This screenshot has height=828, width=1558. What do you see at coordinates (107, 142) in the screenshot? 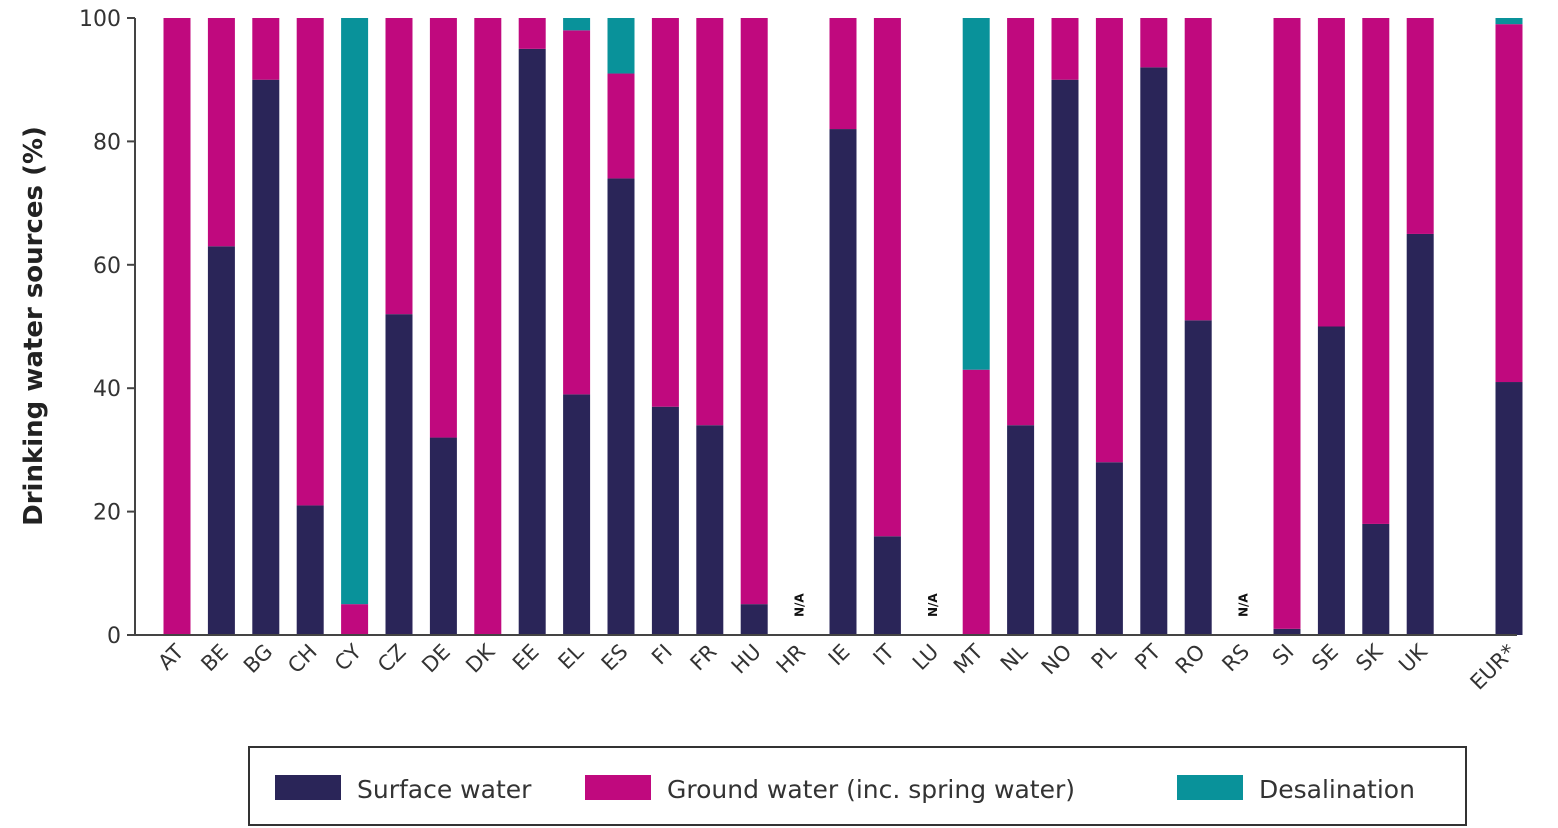
I see `y-tick-label: 80` at bounding box center [107, 142].